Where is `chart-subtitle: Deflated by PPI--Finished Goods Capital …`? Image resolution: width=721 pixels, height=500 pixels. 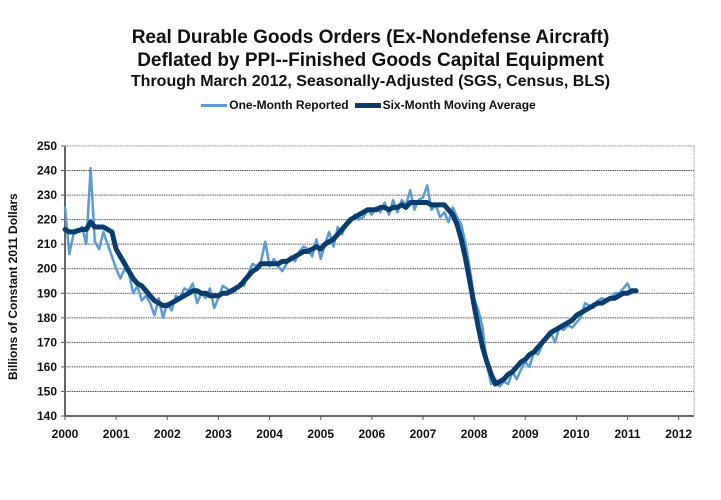
chart-subtitle: Deflated by PPI--Finished Goods Capital … is located at coordinates (370, 60).